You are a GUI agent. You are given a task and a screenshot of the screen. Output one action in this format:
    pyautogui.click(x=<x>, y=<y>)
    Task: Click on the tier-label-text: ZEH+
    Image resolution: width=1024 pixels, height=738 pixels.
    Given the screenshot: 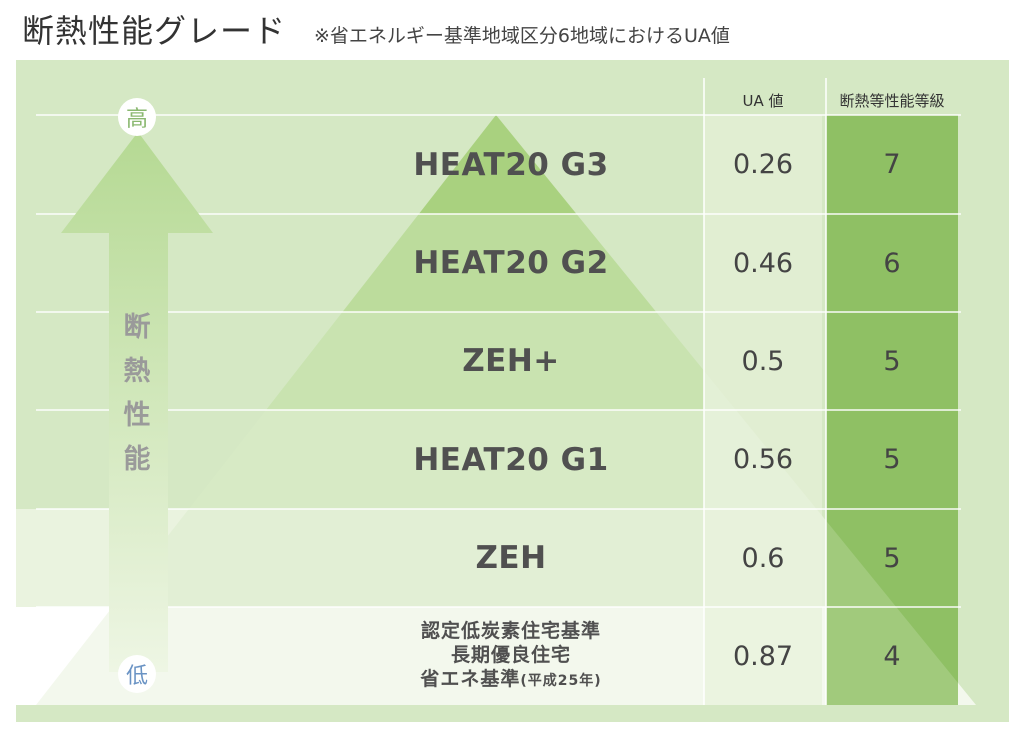 What is the action you would take?
    pyautogui.click(x=511, y=361)
    